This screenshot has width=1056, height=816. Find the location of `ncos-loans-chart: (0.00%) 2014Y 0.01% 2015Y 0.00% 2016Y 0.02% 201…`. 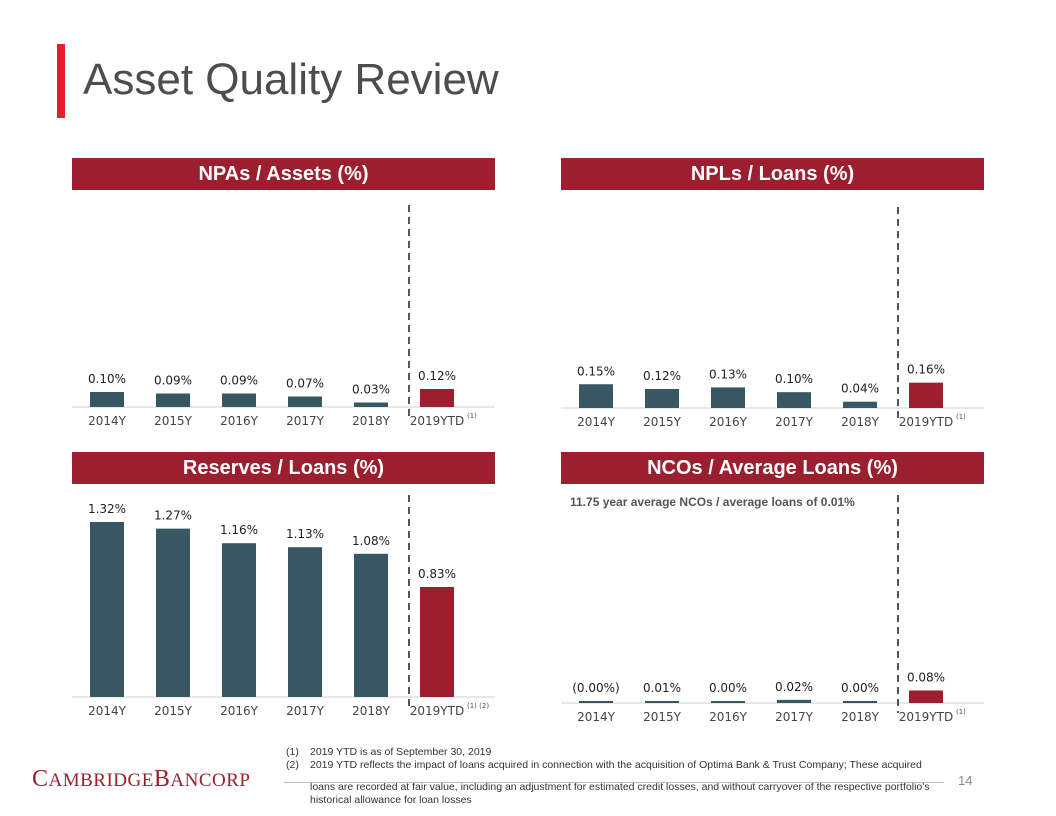

ncos-loans-chart: (0.00%) 2014Y 0.01% 2015Y 0.00% 2016Y 0.02% 201… is located at coordinates (772, 609).